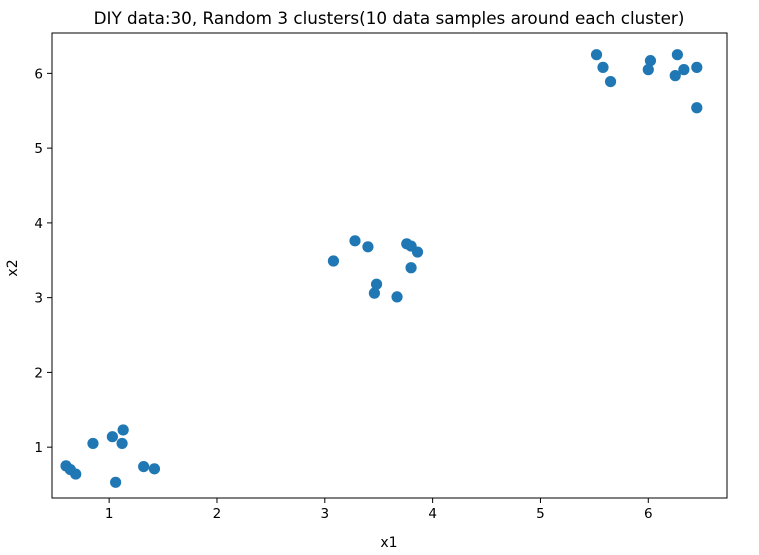 The image size is (759, 555). I want to click on x-tick-label: 5, so click(540, 514).